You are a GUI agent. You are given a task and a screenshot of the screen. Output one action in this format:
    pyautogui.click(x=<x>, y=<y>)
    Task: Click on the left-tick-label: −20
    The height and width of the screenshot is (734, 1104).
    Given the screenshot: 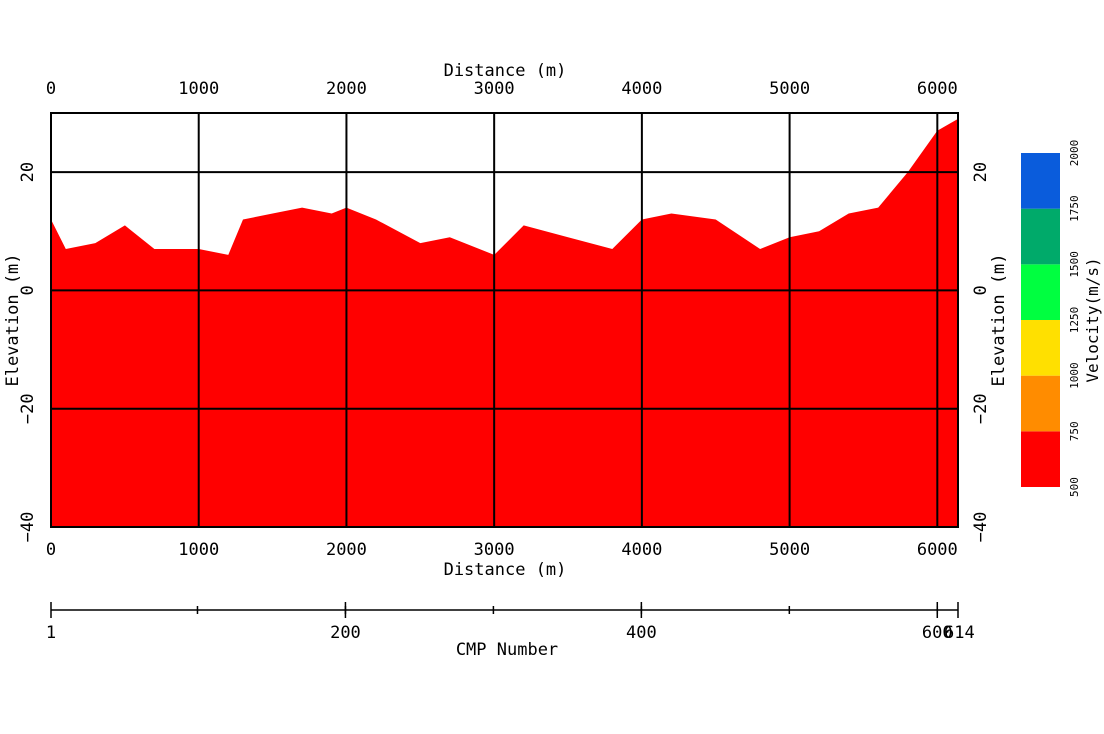 What is the action you would take?
    pyautogui.click(x=28, y=408)
    